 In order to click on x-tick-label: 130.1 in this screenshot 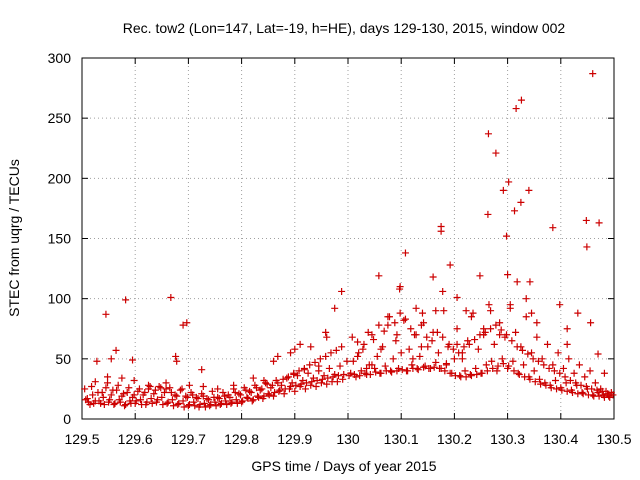, I will do `click(401, 439)`.